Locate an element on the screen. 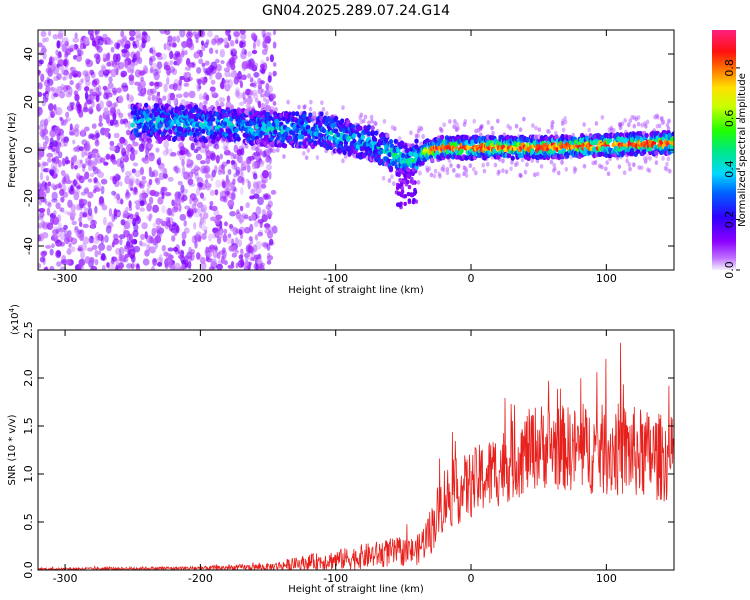 This screenshot has width=750, height=600. y-tick-label: 40 is located at coordinates (28, 54).